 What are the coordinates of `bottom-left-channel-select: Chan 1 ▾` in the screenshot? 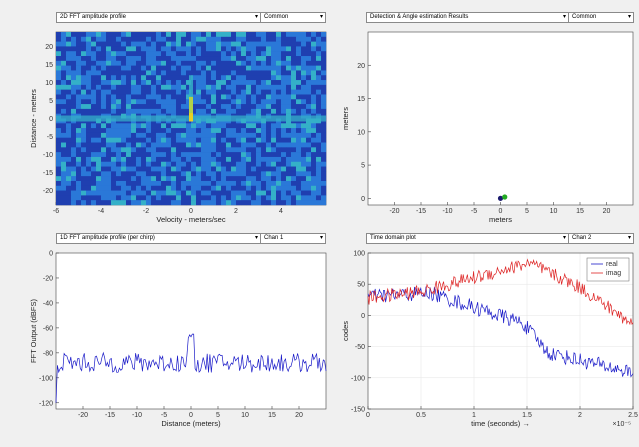 It's located at (293, 238).